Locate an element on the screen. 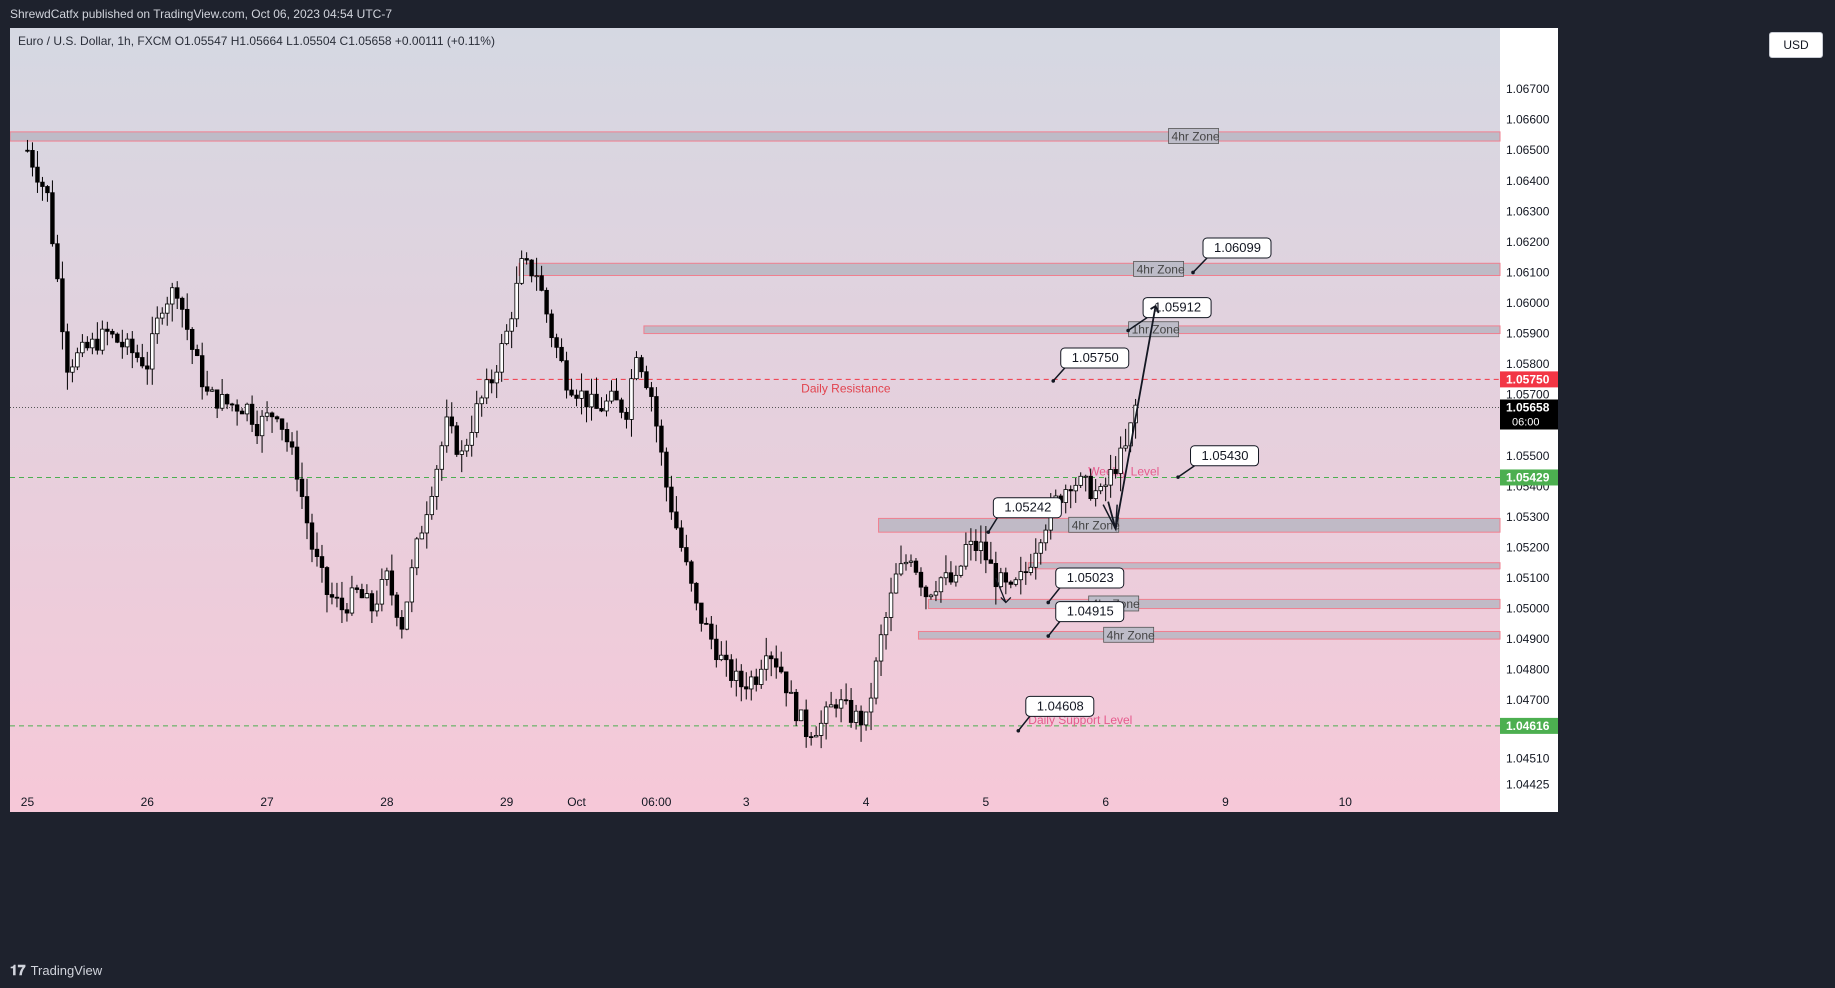 The width and height of the screenshot is (1835, 988). callout-106099-box is located at coordinates (1237, 248).